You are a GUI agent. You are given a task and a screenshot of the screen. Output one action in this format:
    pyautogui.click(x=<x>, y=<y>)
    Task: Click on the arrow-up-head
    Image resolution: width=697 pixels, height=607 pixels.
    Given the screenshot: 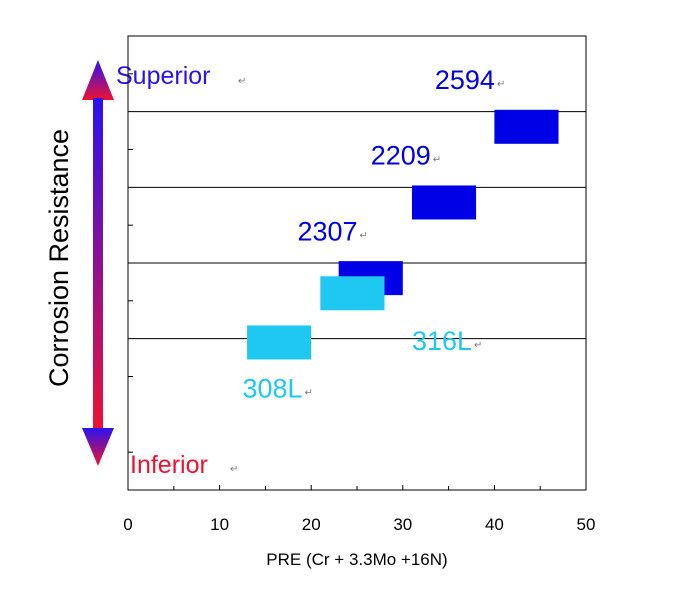 What is the action you would take?
    pyautogui.click(x=98, y=80)
    